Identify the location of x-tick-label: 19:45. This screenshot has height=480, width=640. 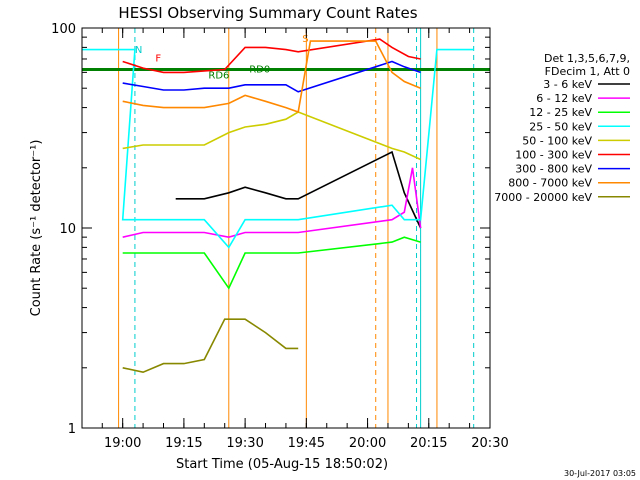
(306, 443).